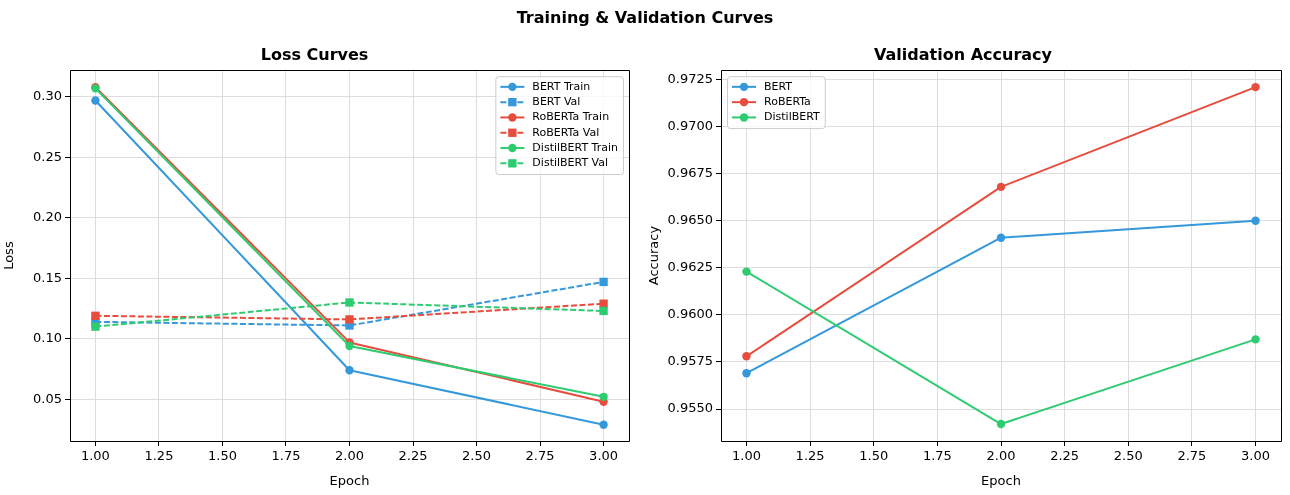 The image size is (1290, 495). What do you see at coordinates (47, 338) in the screenshot?
I see `y-tick-label: 0.10` at bounding box center [47, 338].